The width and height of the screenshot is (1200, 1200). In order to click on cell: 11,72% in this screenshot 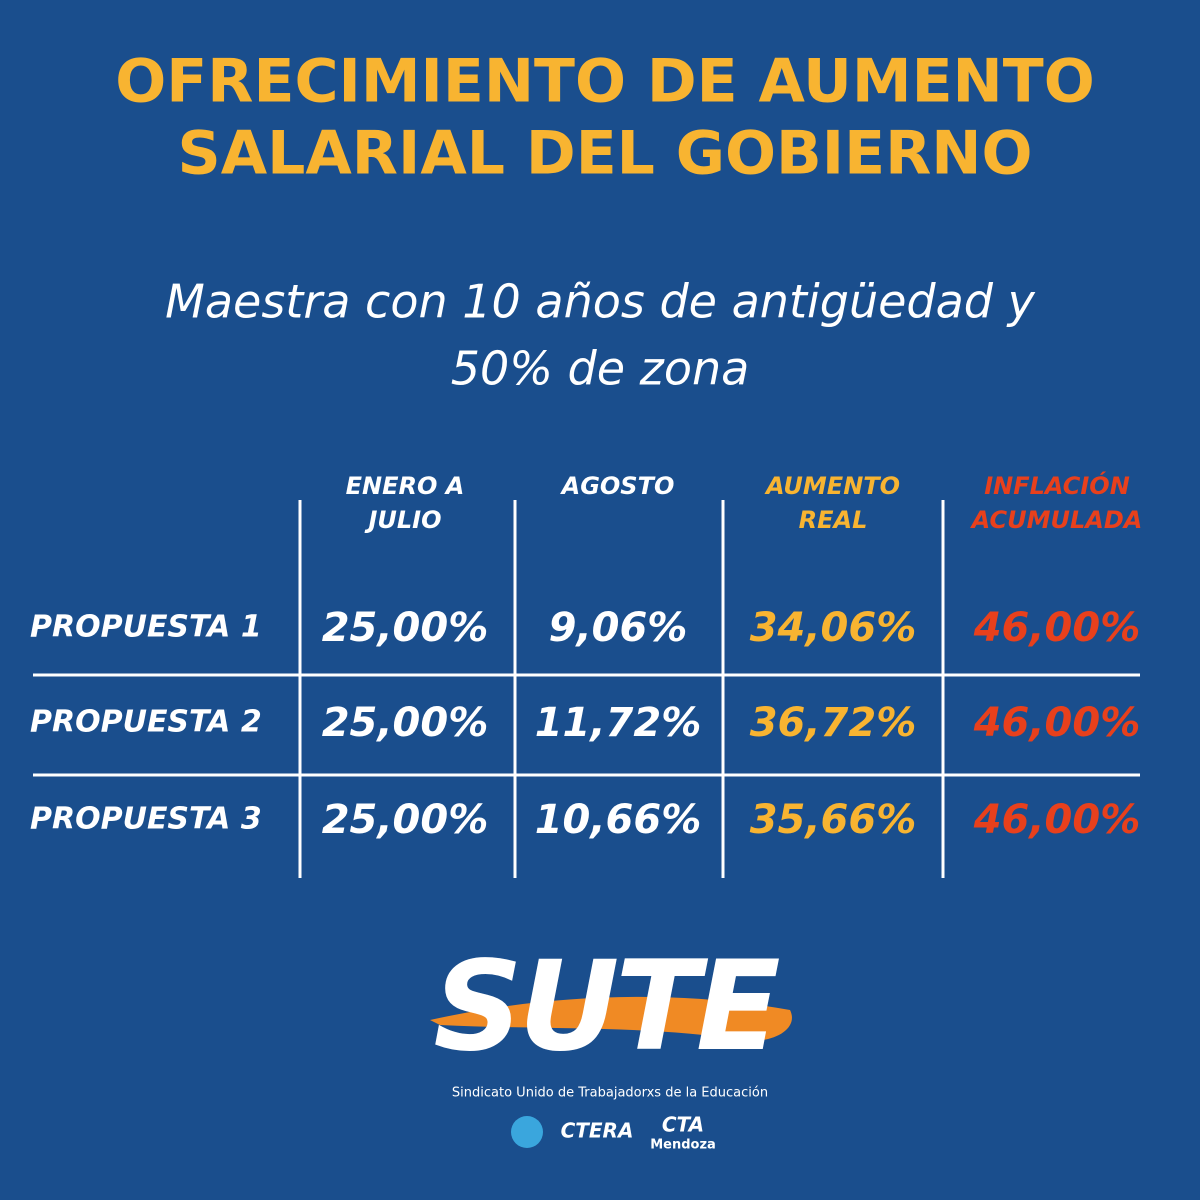, I will do `click(618, 723)`.